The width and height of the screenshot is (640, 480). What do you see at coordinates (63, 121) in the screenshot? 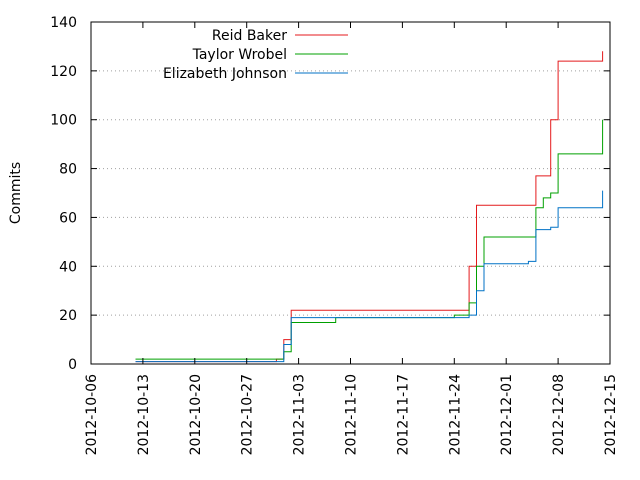
I see `y-tick-label: 100` at bounding box center [63, 121].